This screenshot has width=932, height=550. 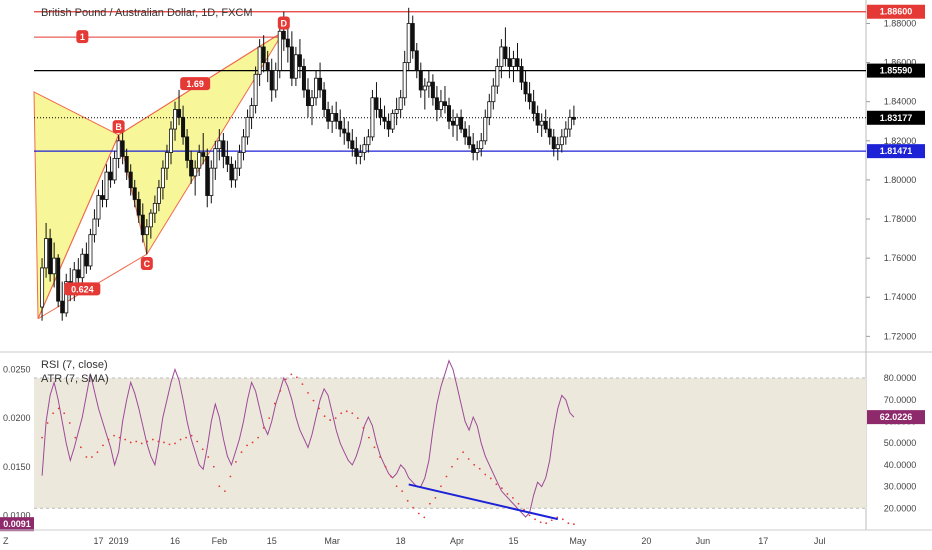 What do you see at coordinates (6, 541) in the screenshot?
I see `corner-label: Z` at bounding box center [6, 541].